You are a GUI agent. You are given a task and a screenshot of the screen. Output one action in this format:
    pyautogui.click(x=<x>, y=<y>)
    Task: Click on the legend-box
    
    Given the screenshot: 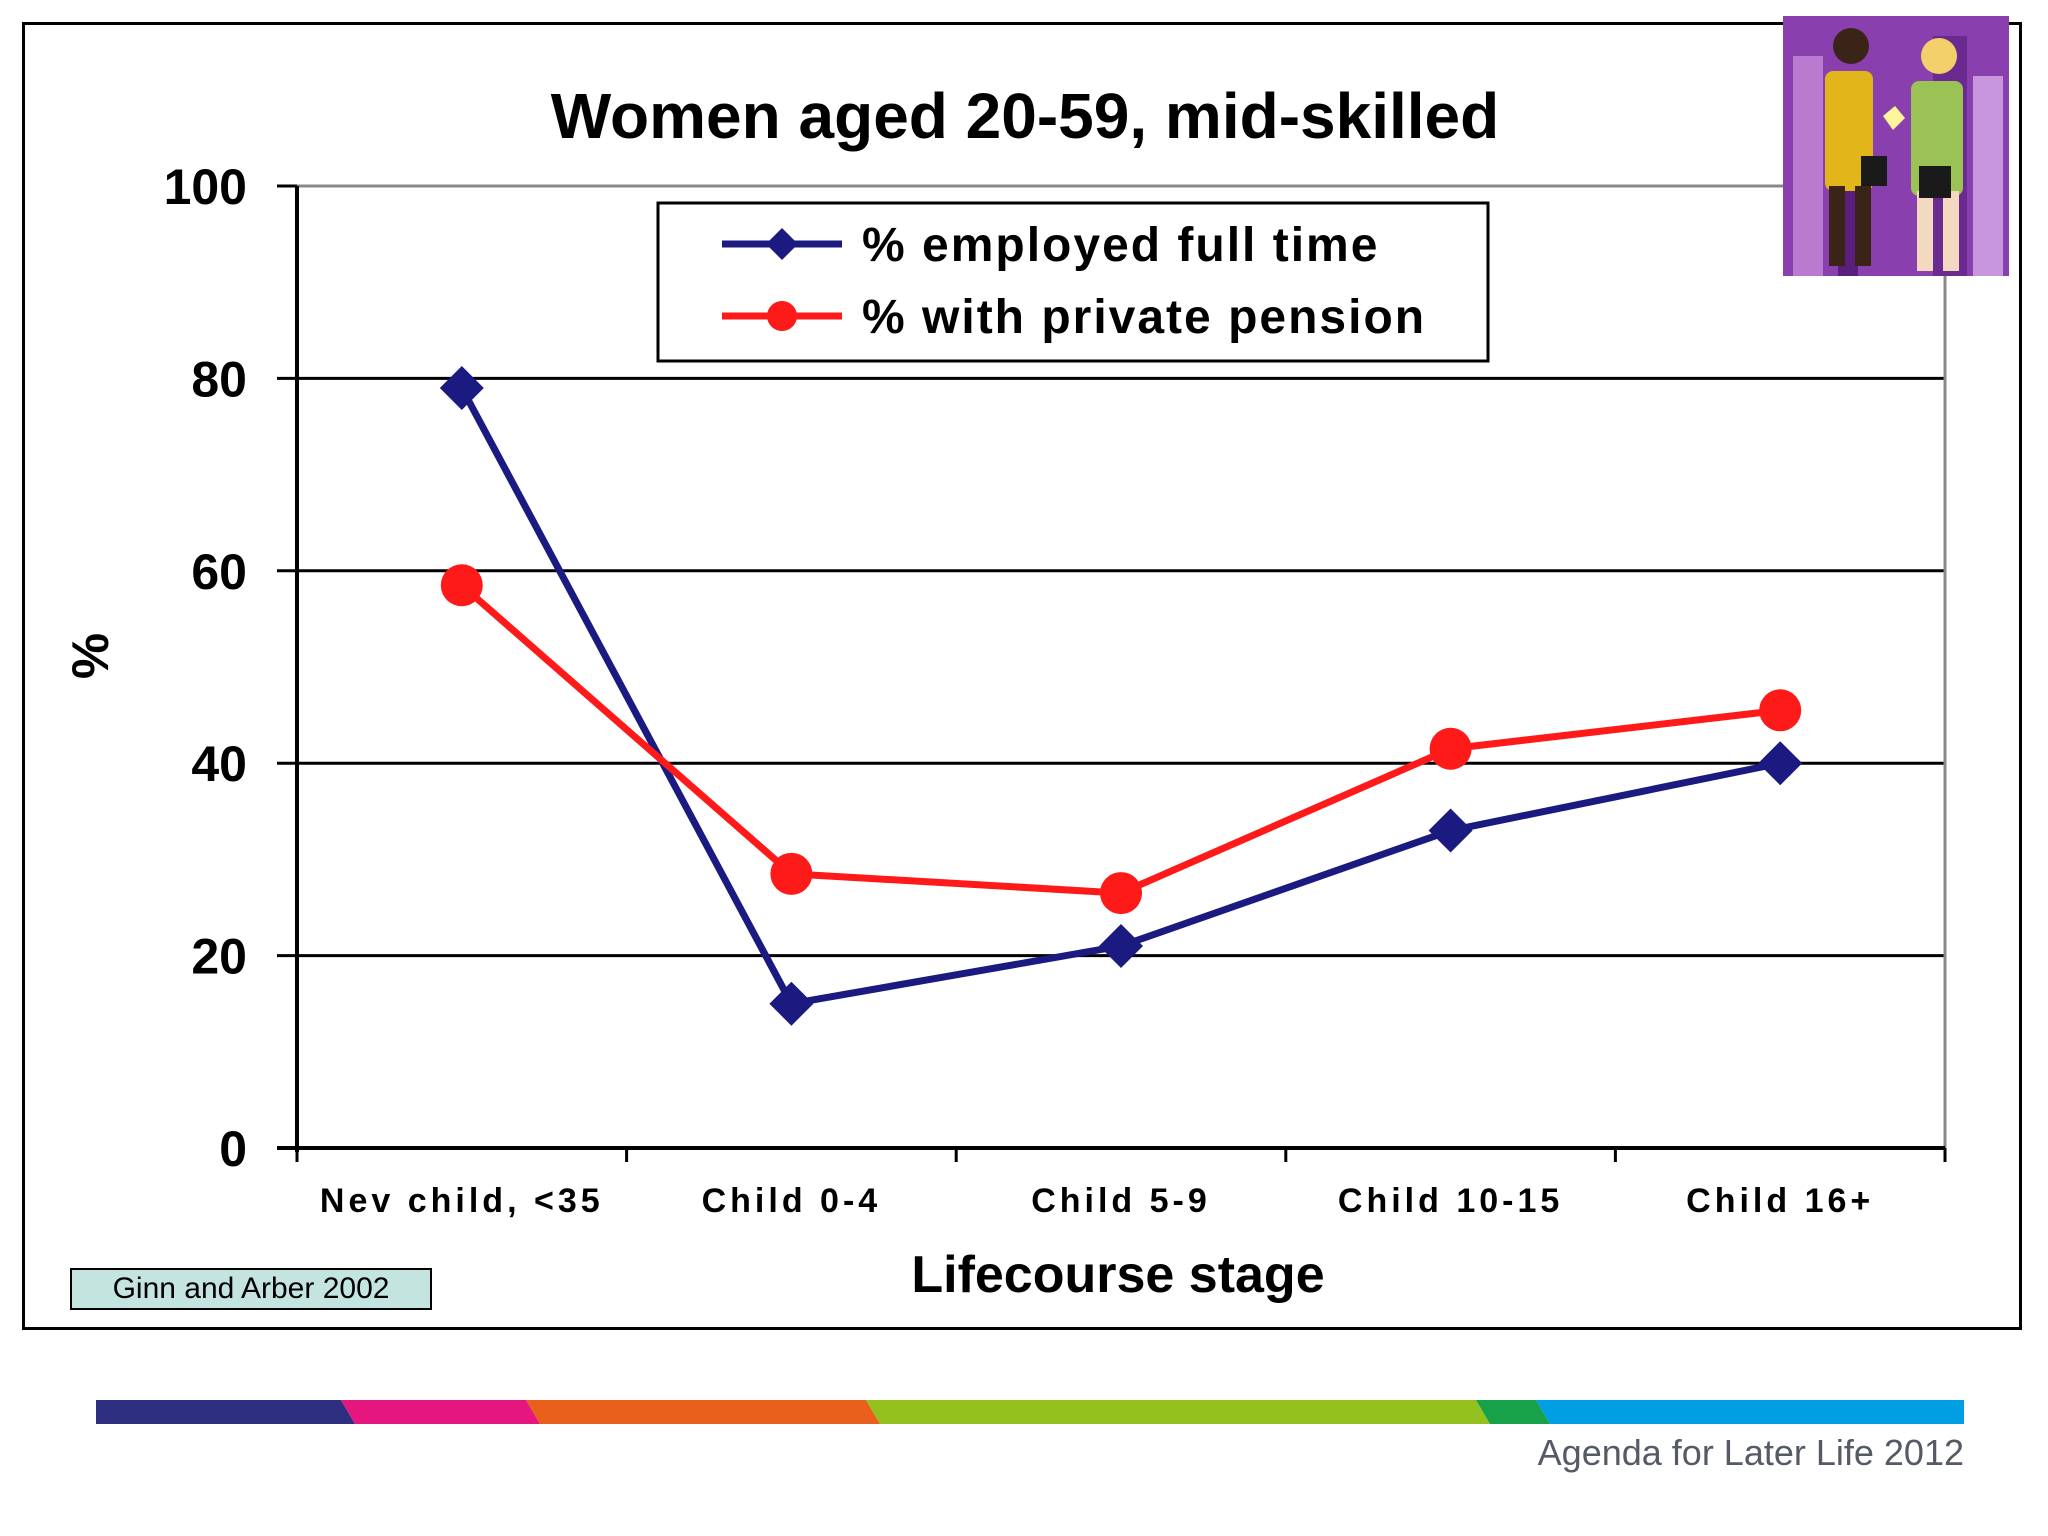 What is the action you would take?
    pyautogui.click(x=1073, y=282)
    